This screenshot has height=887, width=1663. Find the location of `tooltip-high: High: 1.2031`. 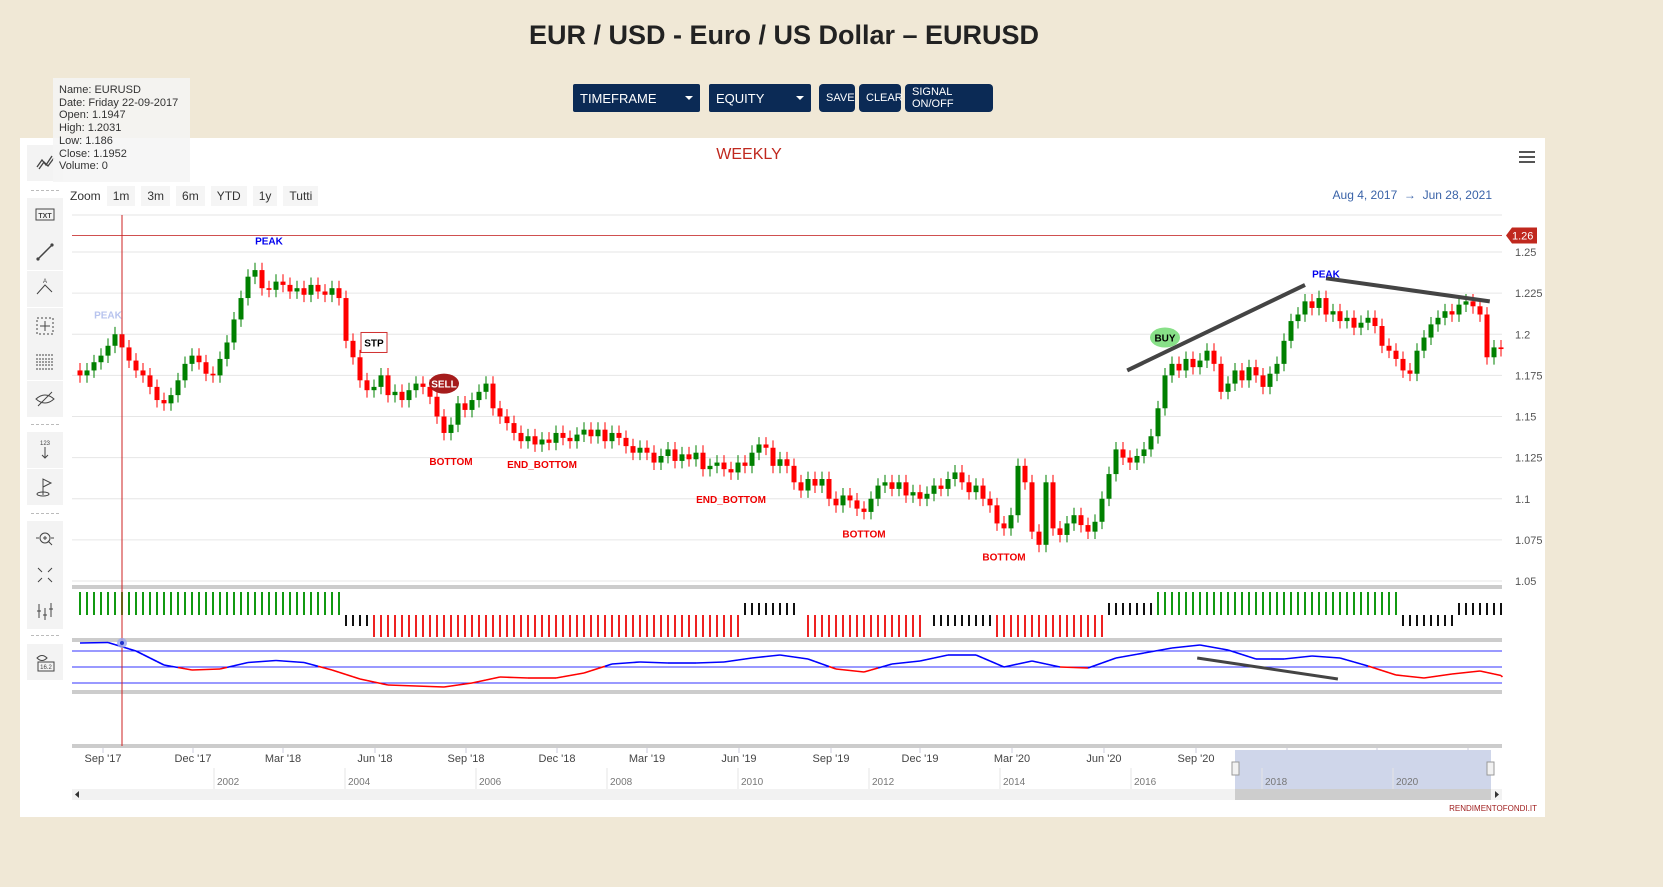

tooltip-high: High: 1.2031 is located at coordinates (90, 128).